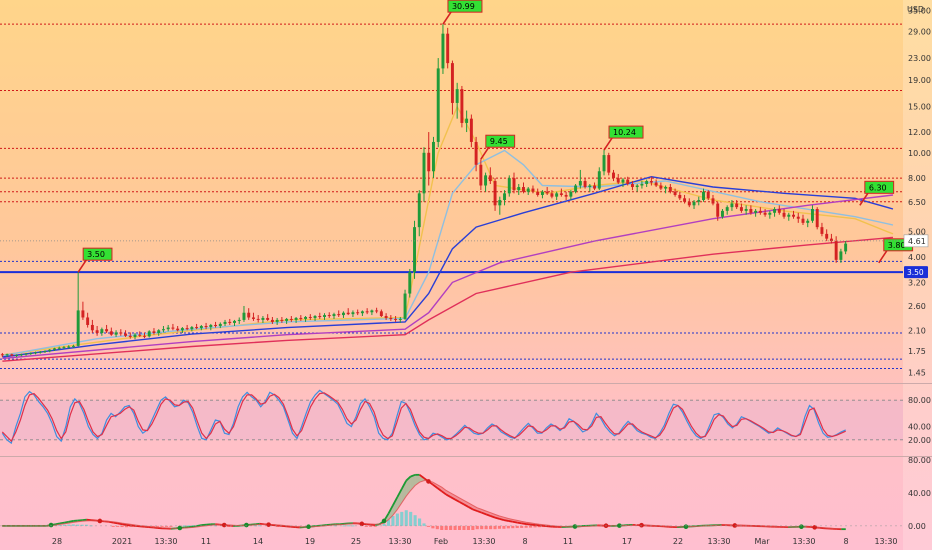 This screenshot has height=550, width=932. I want to click on price-tick-label: 5.00, so click(917, 232).